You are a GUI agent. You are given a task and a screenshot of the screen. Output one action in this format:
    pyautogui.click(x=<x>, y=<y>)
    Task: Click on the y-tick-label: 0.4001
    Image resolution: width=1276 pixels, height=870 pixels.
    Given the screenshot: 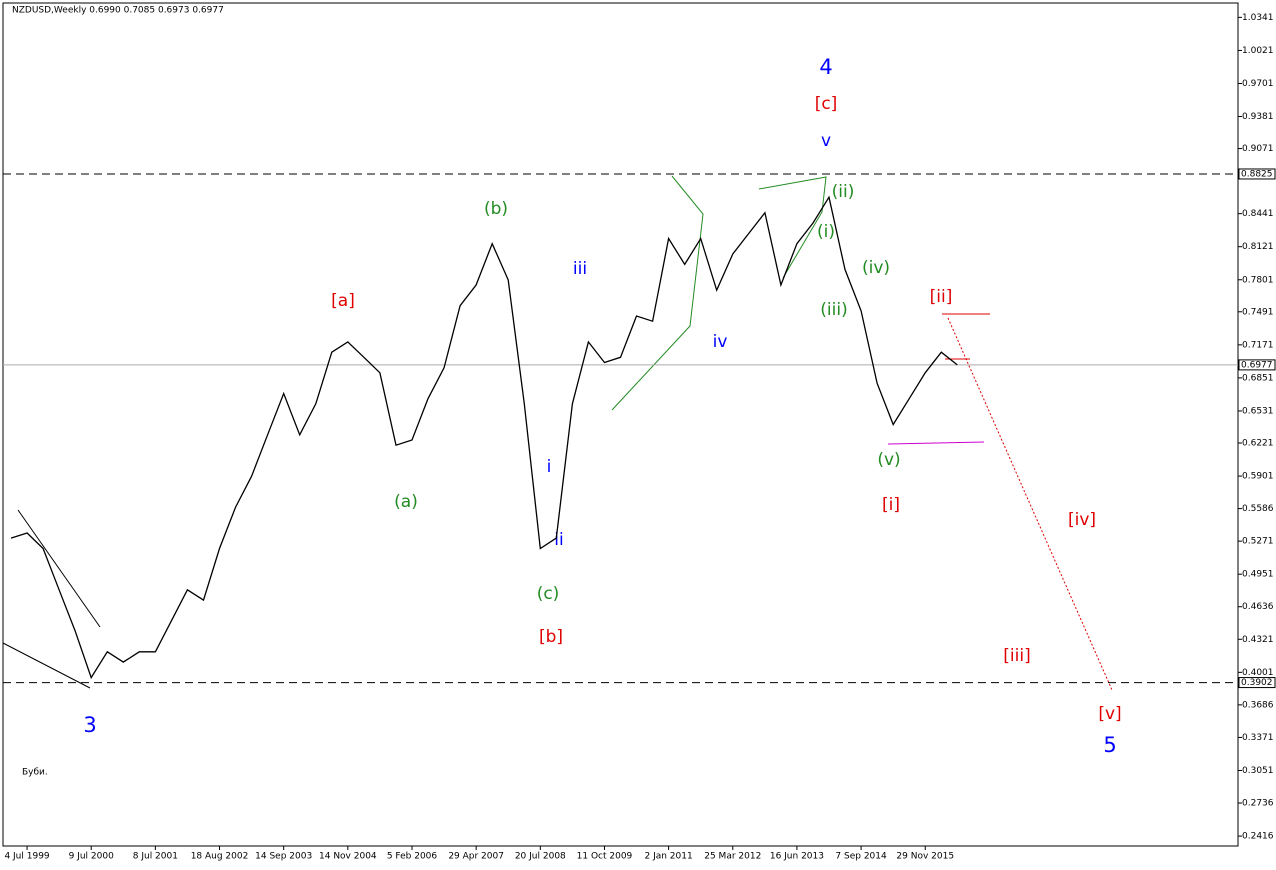 What is the action you would take?
    pyautogui.click(x=1258, y=673)
    